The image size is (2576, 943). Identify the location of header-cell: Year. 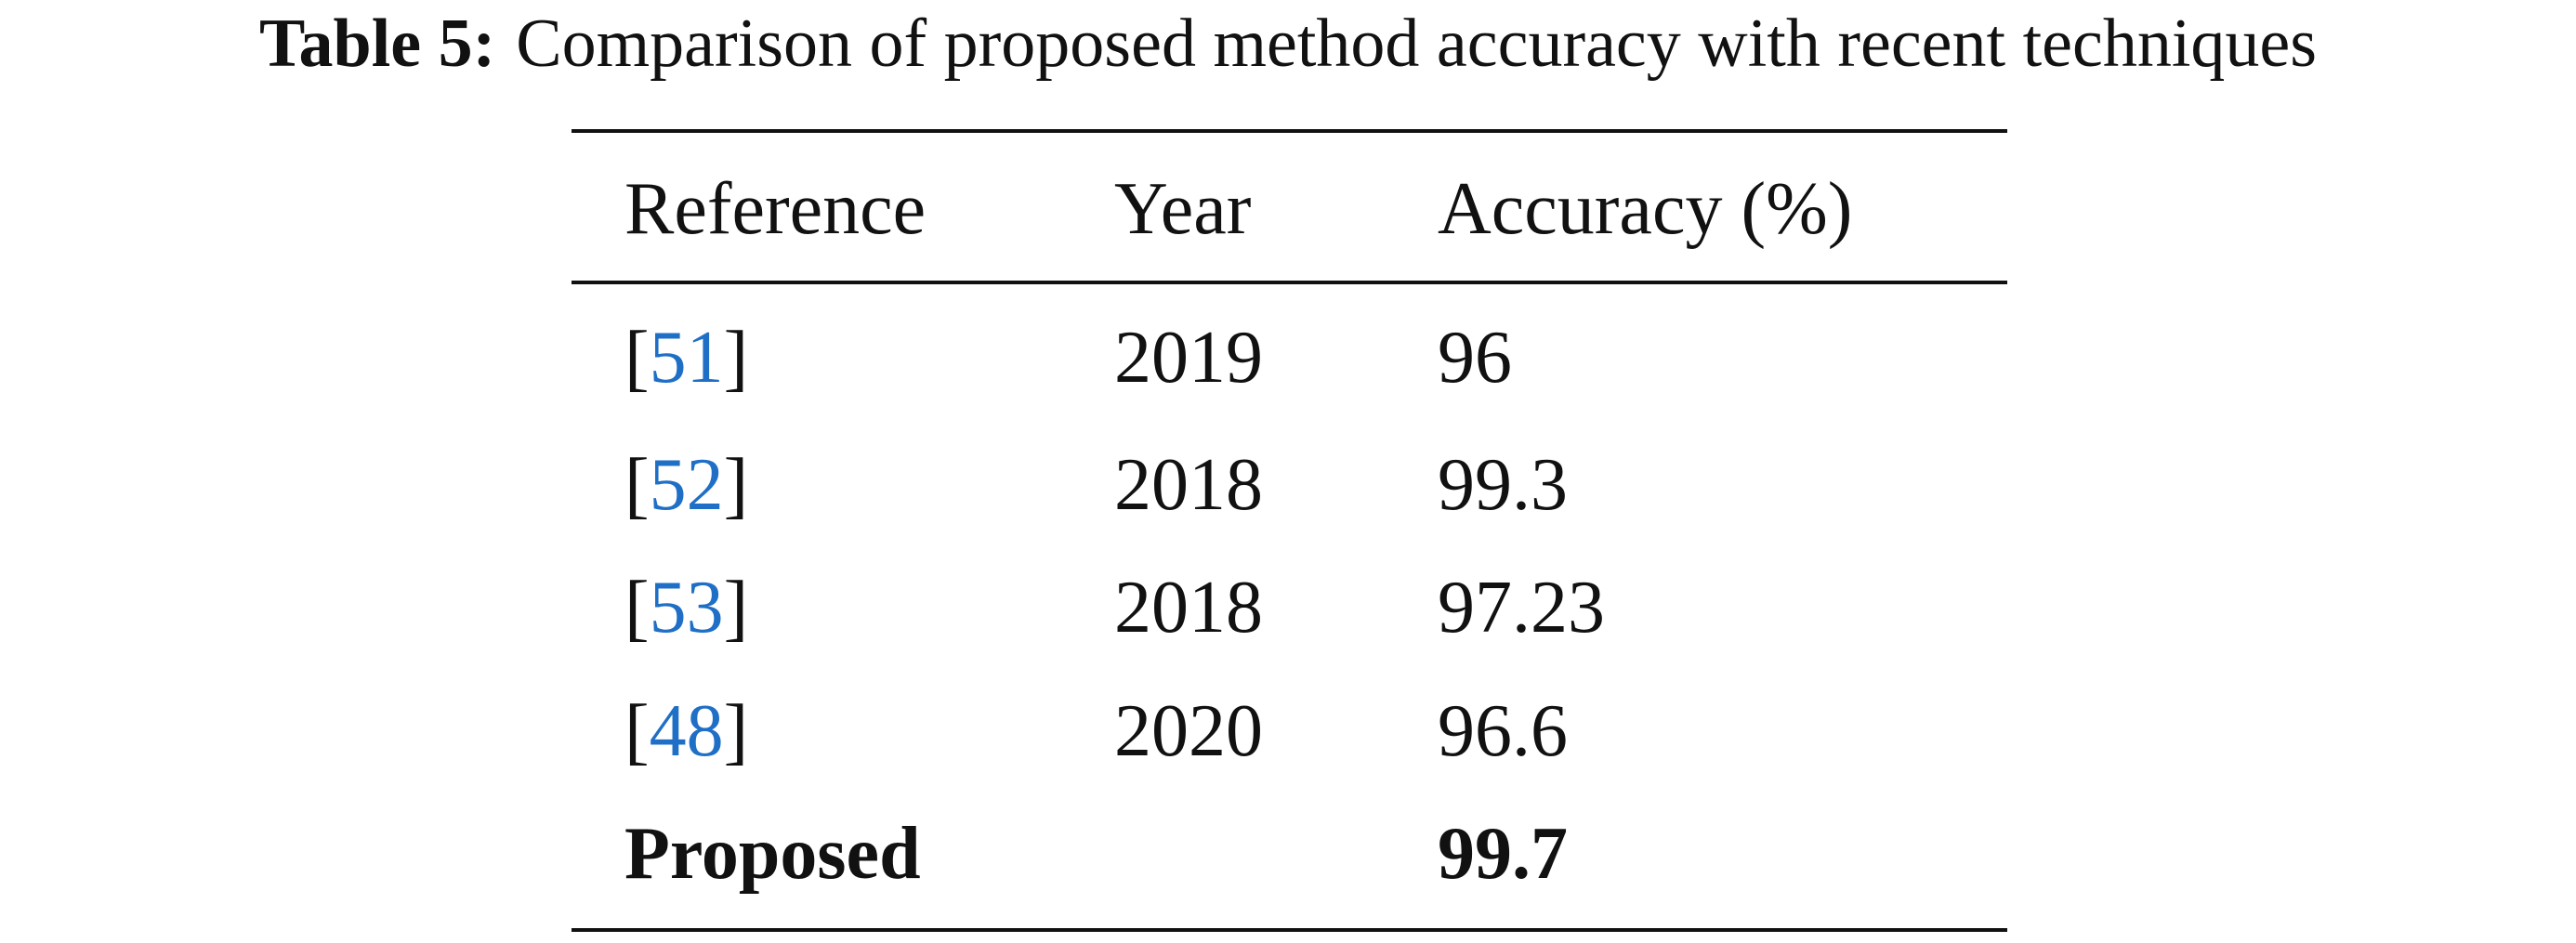
(1183, 209).